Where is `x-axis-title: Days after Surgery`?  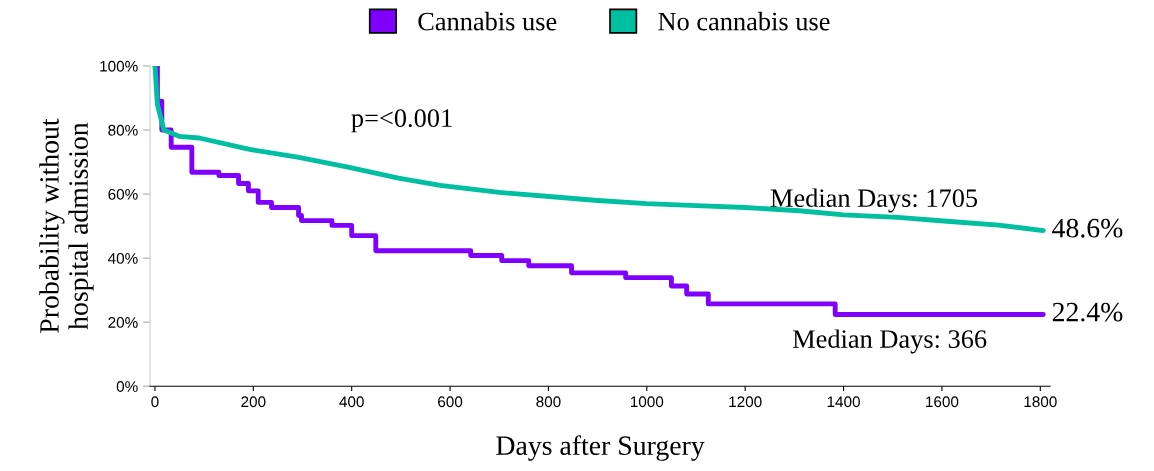 x-axis-title: Days after Surgery is located at coordinates (600, 448).